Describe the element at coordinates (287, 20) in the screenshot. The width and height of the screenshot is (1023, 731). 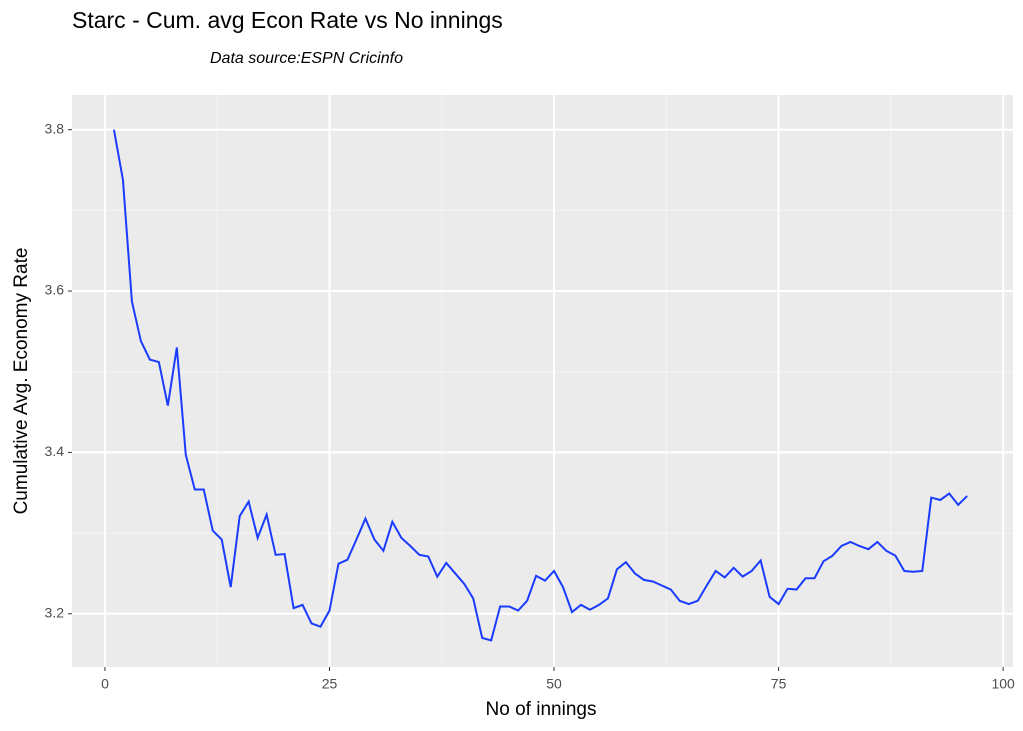
I see `chart-title: Starc - Cum. avg Econ Rate vs No innings` at that location.